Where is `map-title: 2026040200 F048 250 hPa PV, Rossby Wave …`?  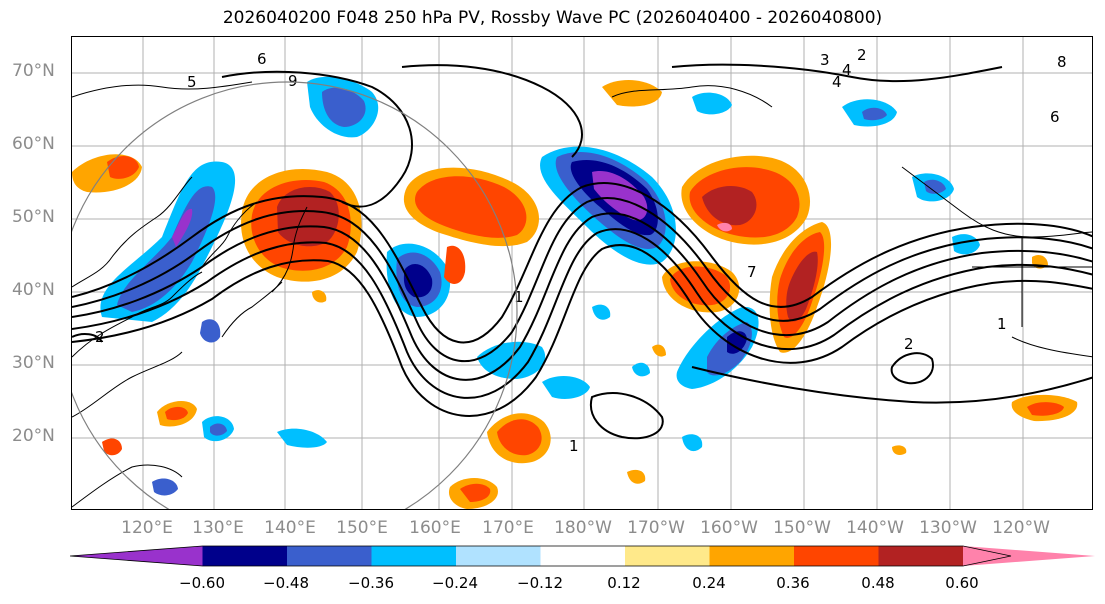 map-title: 2026040200 F048 250 hPa PV, Rossby Wave … is located at coordinates (552, 18).